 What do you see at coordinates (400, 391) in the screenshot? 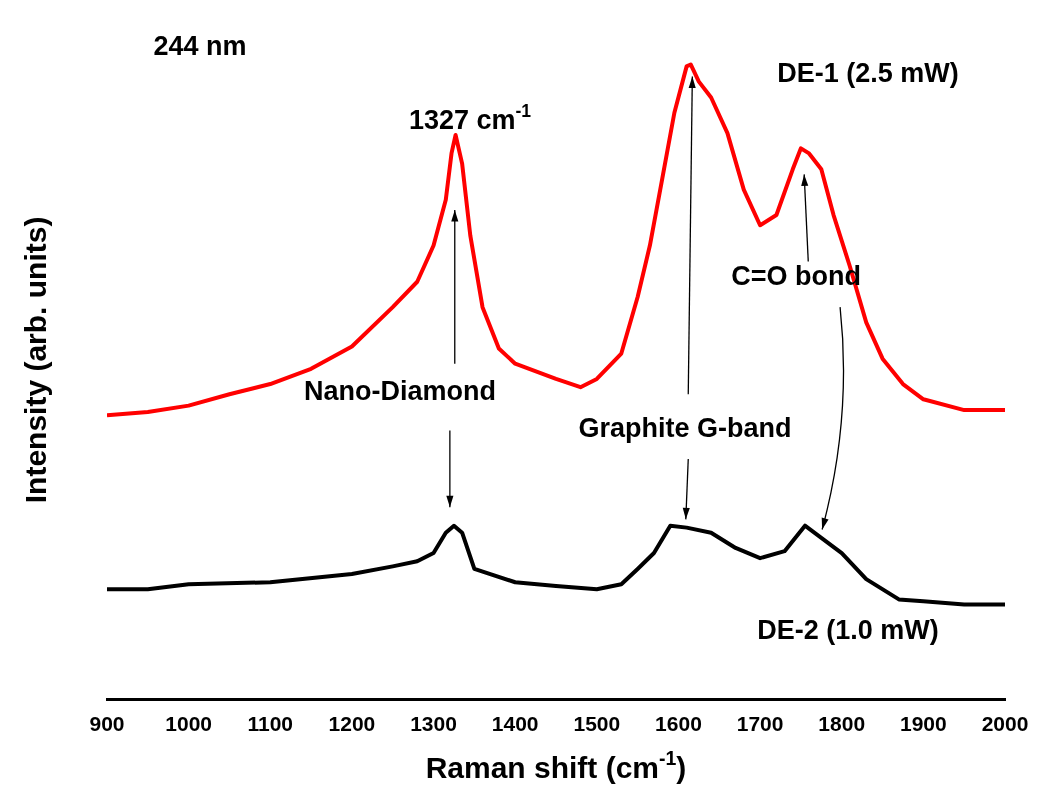
I see `annotation: Nano-Diamond` at bounding box center [400, 391].